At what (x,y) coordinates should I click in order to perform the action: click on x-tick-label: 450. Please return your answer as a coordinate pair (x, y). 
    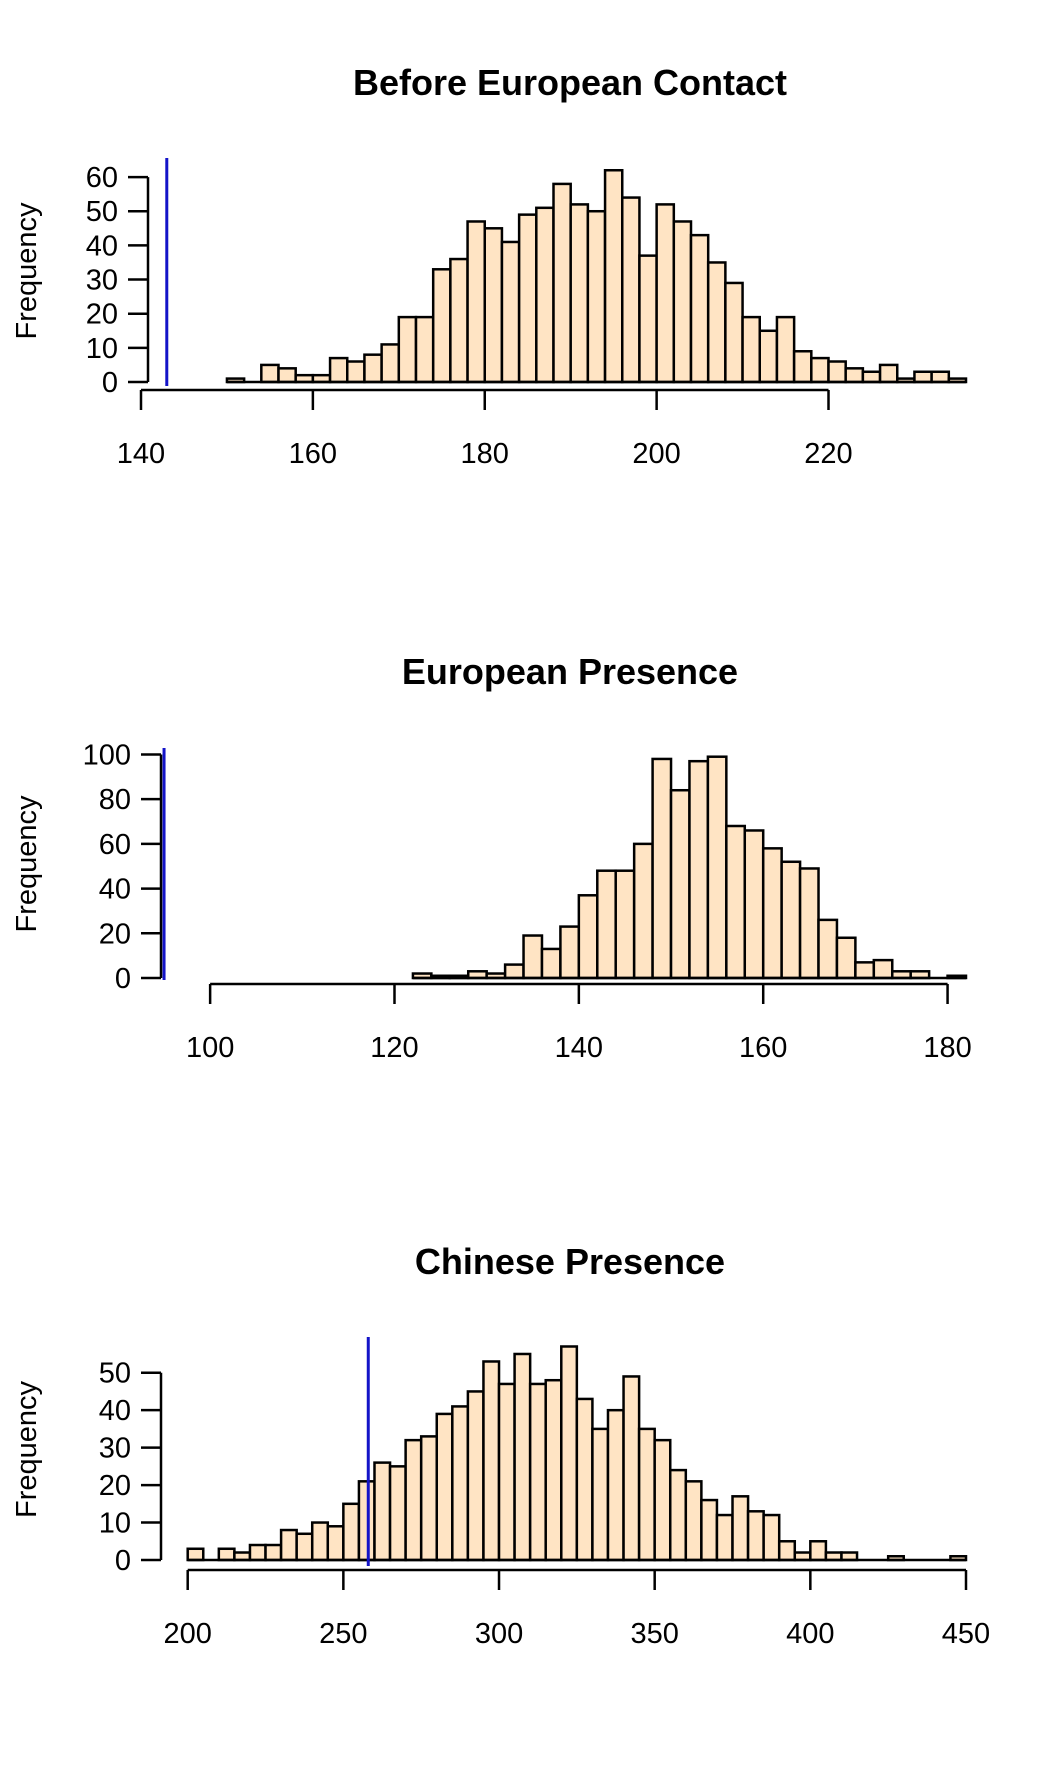
    Looking at the image, I should click on (966, 1634).